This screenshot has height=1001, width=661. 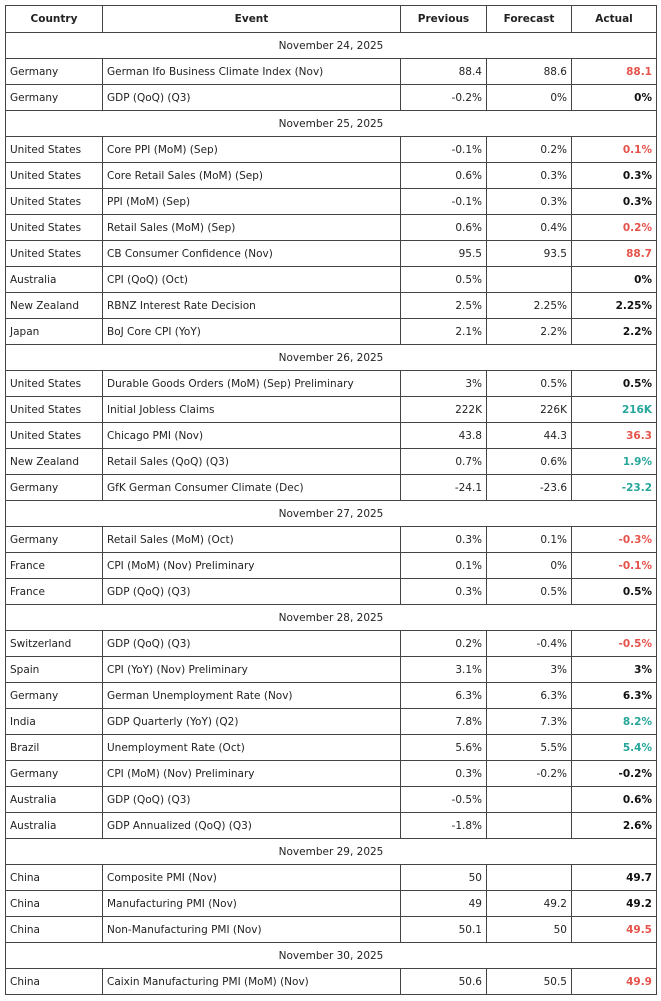 I want to click on country-cell: France, so click(x=54, y=565).